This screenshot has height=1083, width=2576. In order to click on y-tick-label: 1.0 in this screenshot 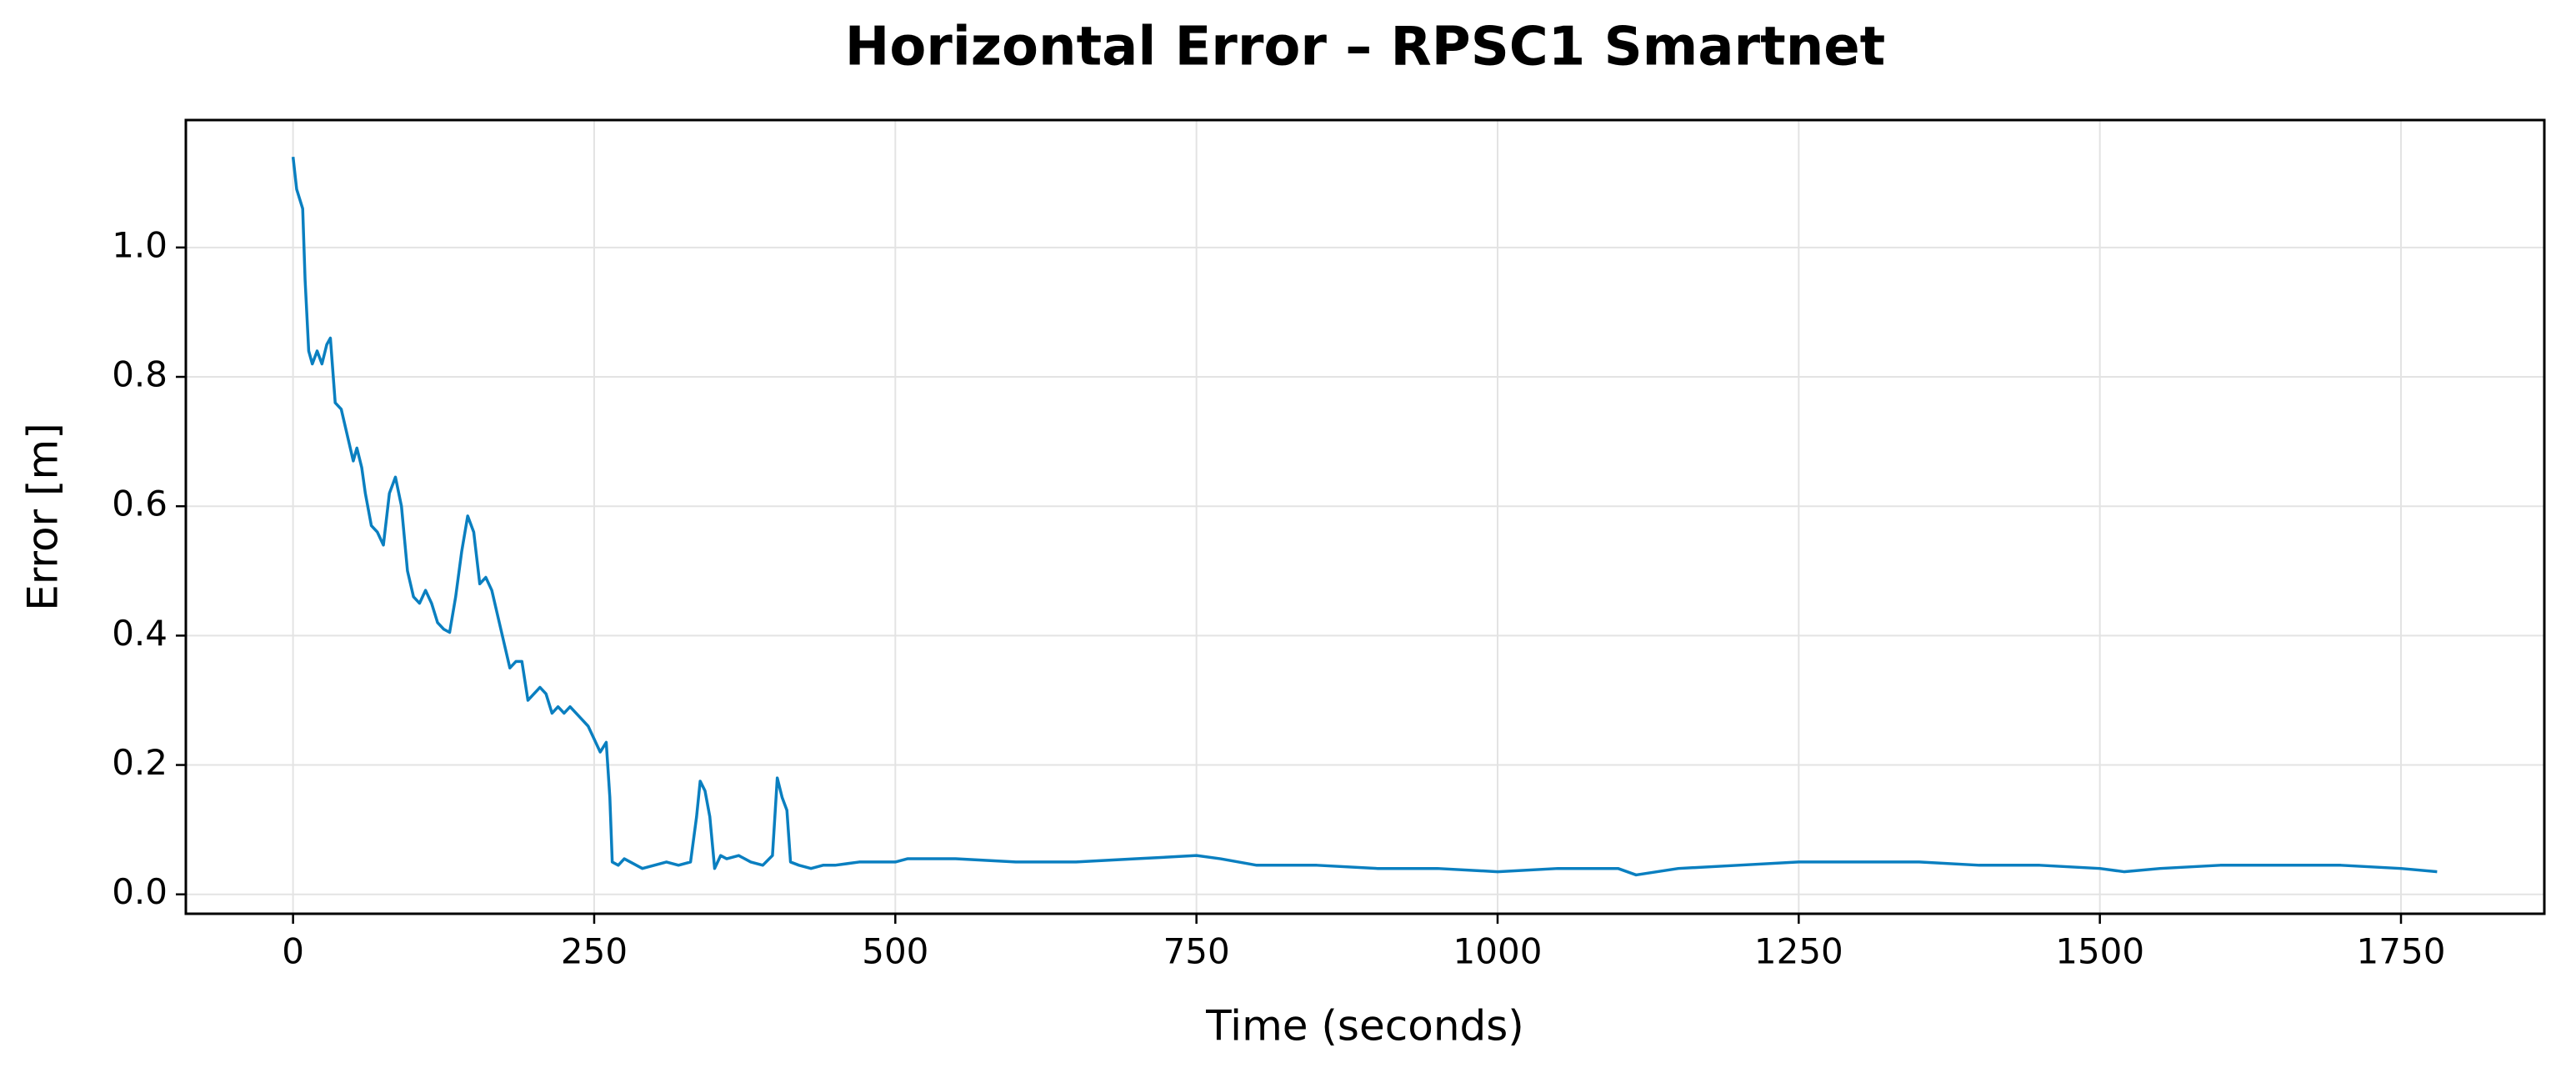, I will do `click(140, 245)`.